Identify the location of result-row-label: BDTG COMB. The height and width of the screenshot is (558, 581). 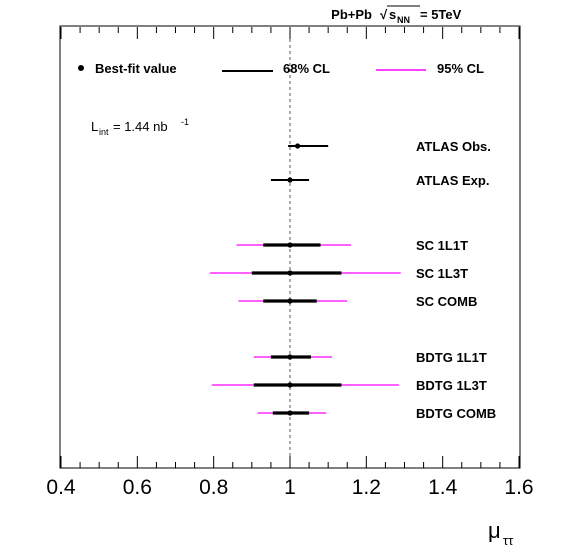
(456, 413).